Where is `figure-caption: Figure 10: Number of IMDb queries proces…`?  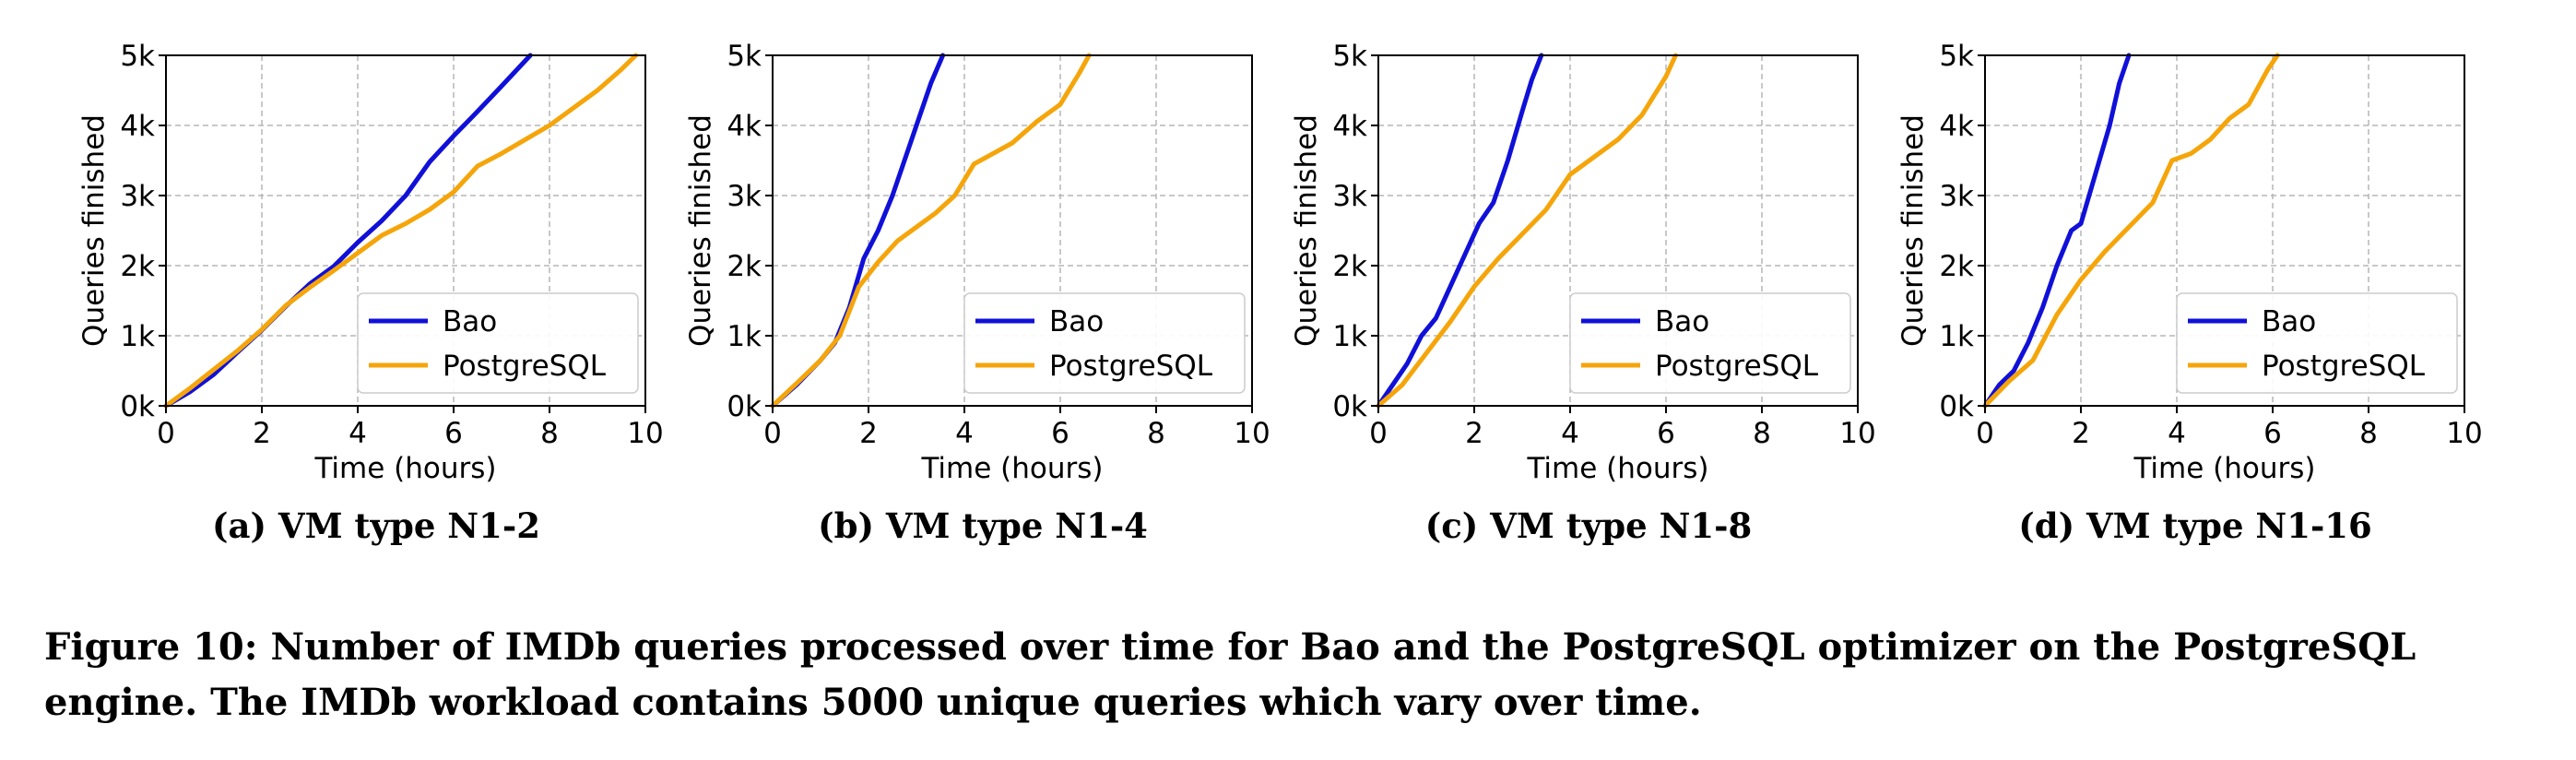
figure-caption: Figure 10: Number of IMDb queries proces… is located at coordinates (1230, 675).